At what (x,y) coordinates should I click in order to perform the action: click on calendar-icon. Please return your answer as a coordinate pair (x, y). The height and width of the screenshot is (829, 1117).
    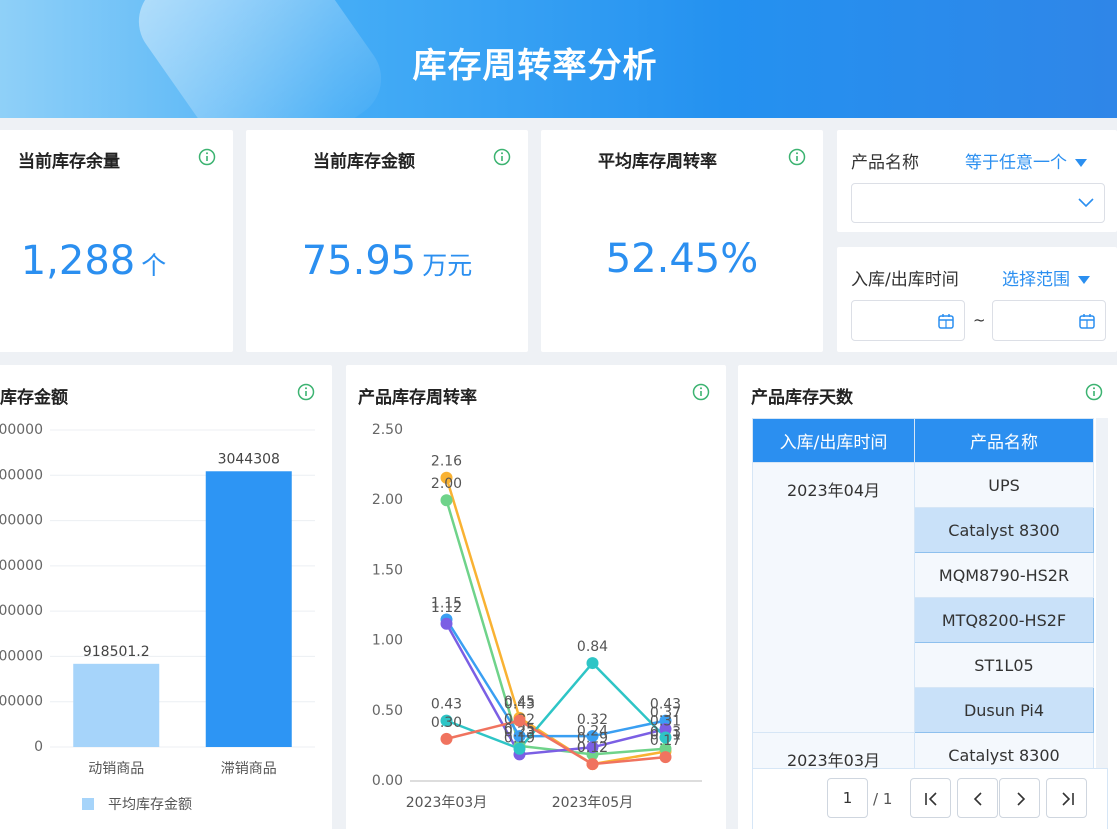
    Looking at the image, I should click on (1087, 321).